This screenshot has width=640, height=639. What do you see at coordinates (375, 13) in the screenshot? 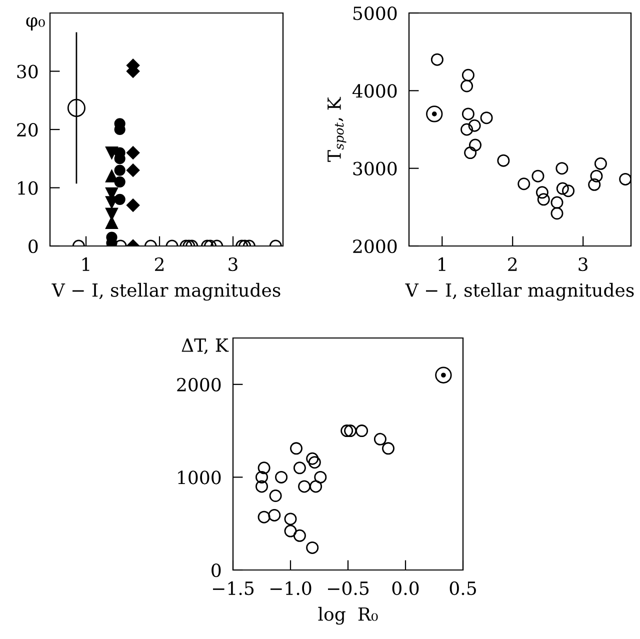
I see `y-tick-label: 5000` at bounding box center [375, 13].